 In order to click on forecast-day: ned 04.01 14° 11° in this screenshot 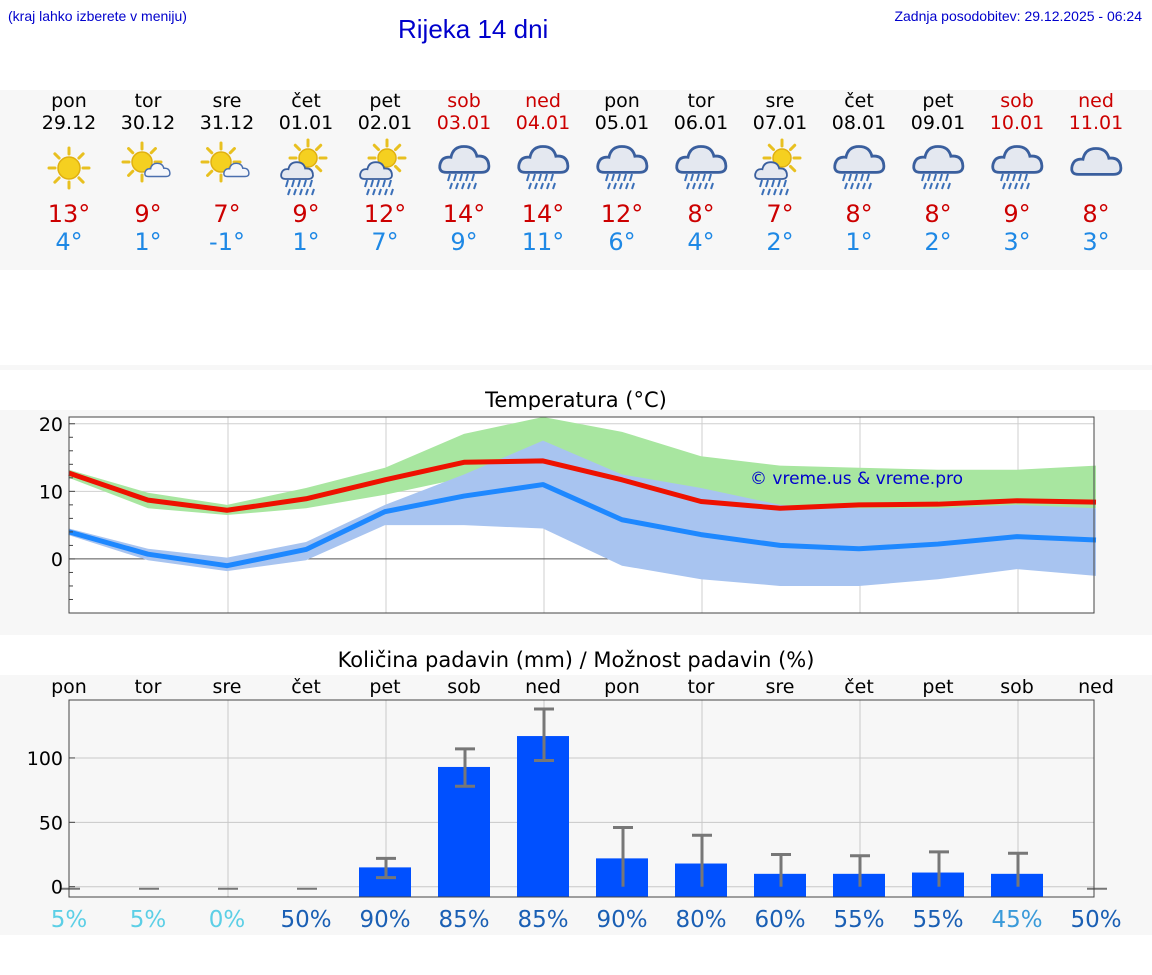, I will do `click(543, 173)`.